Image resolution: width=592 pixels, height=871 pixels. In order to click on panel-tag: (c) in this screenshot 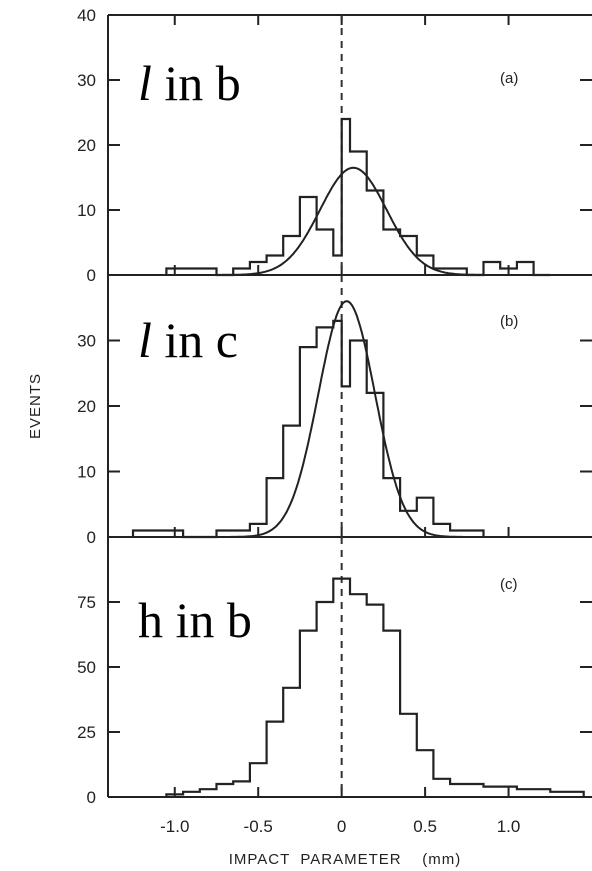, I will do `click(509, 584)`.